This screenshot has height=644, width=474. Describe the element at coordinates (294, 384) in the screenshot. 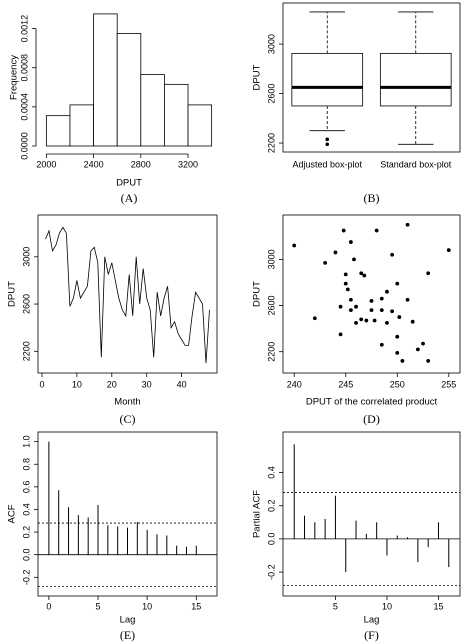

I see `x-tick-label: 240` at that location.